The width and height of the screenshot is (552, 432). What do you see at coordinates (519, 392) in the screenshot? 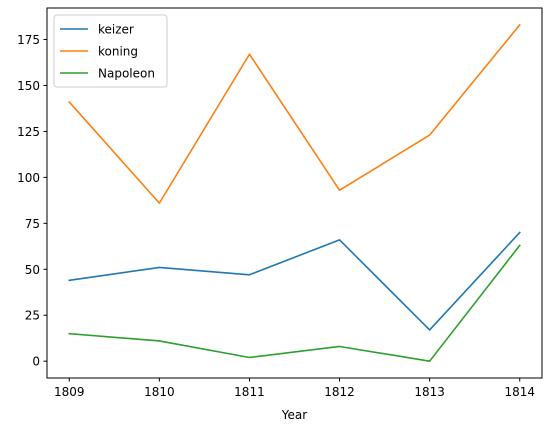
I see `x-tick-label-1814: 1814` at bounding box center [519, 392].